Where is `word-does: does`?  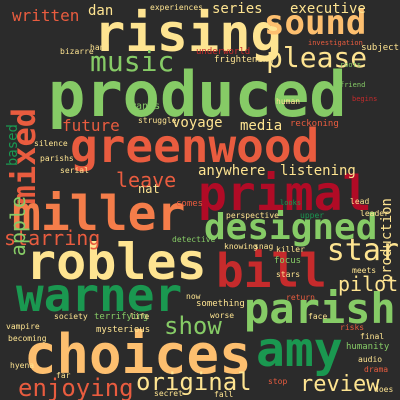
word-does: does is located at coordinates (384, 389).